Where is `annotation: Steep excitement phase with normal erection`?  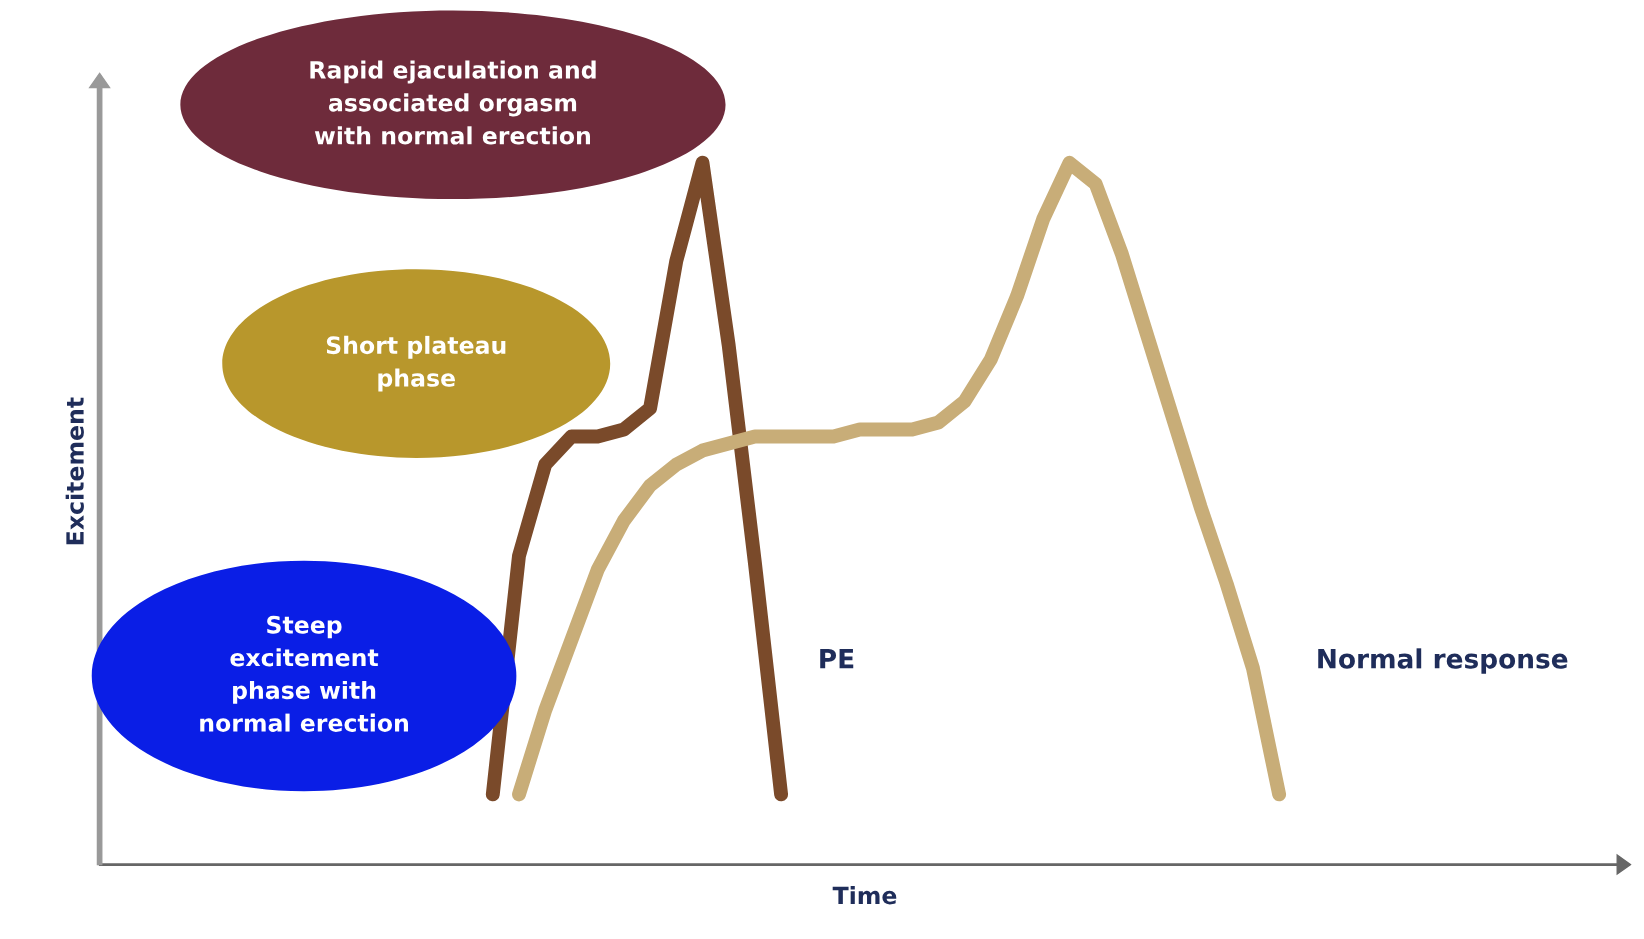 annotation: Steep excitement phase with normal erection is located at coordinates (304, 673).